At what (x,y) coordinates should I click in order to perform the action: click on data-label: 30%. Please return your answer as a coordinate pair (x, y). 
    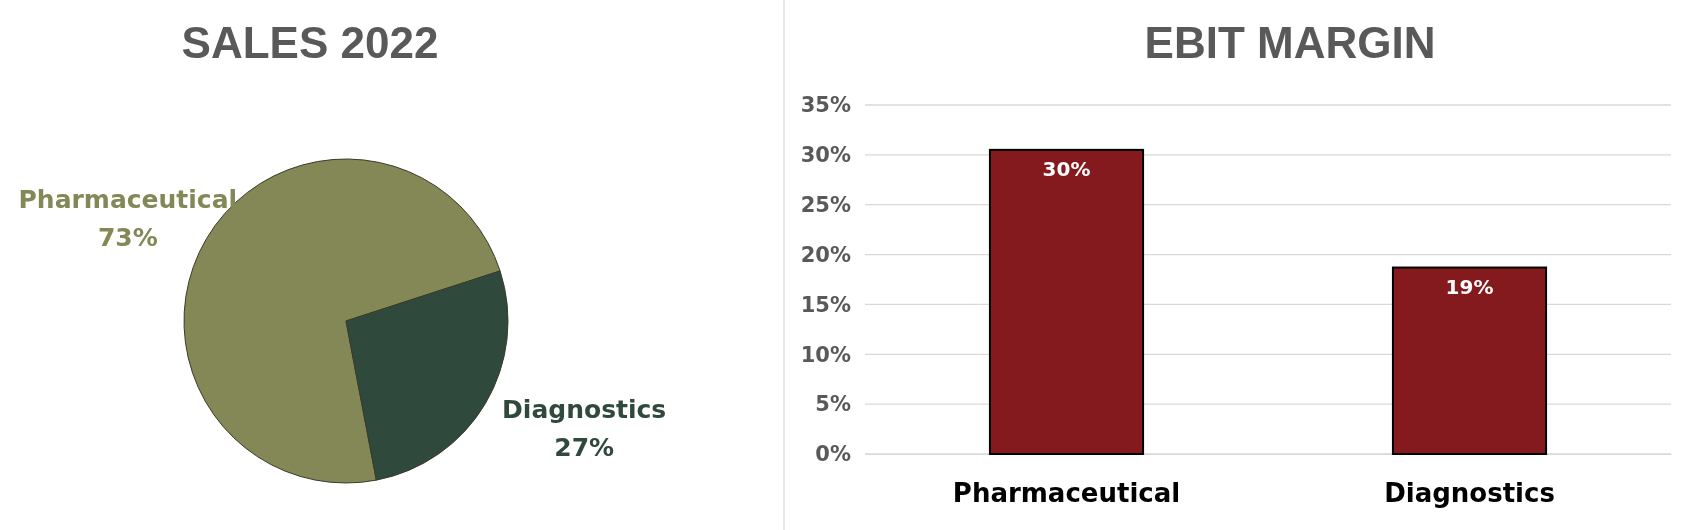
    Looking at the image, I should click on (1066, 168).